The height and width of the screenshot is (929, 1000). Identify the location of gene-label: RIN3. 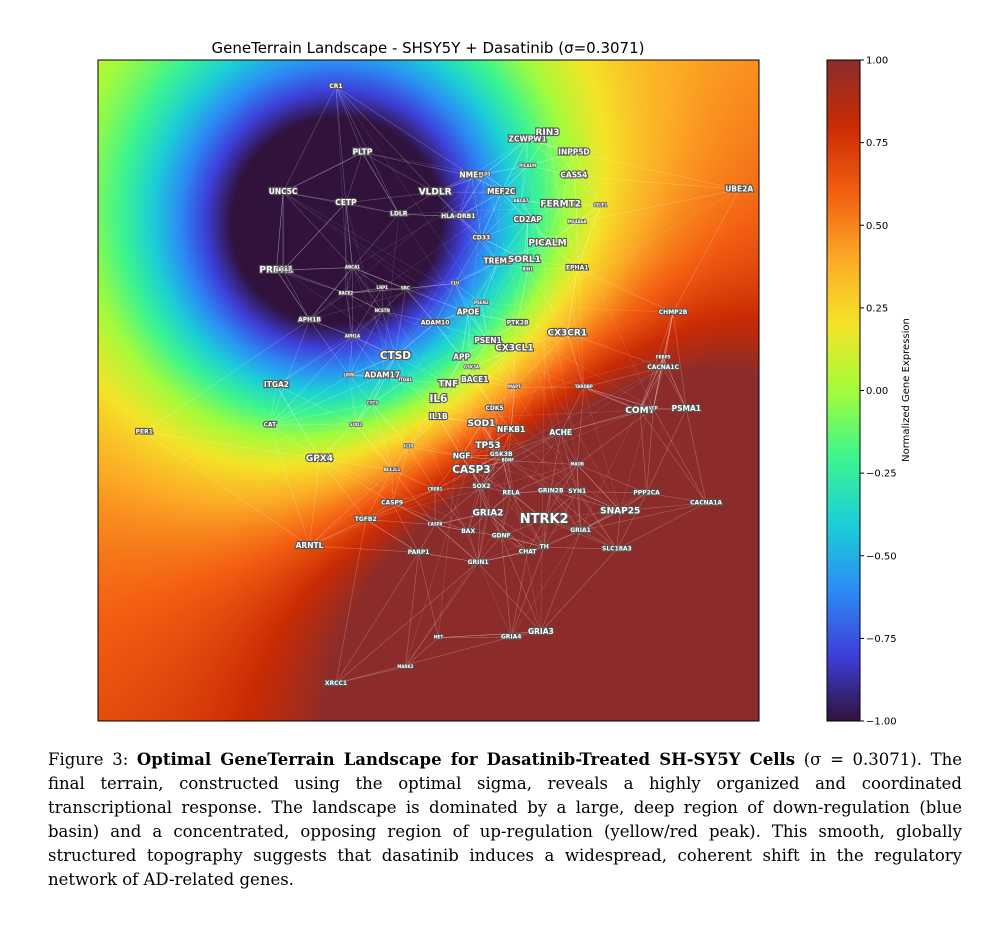
(547, 133).